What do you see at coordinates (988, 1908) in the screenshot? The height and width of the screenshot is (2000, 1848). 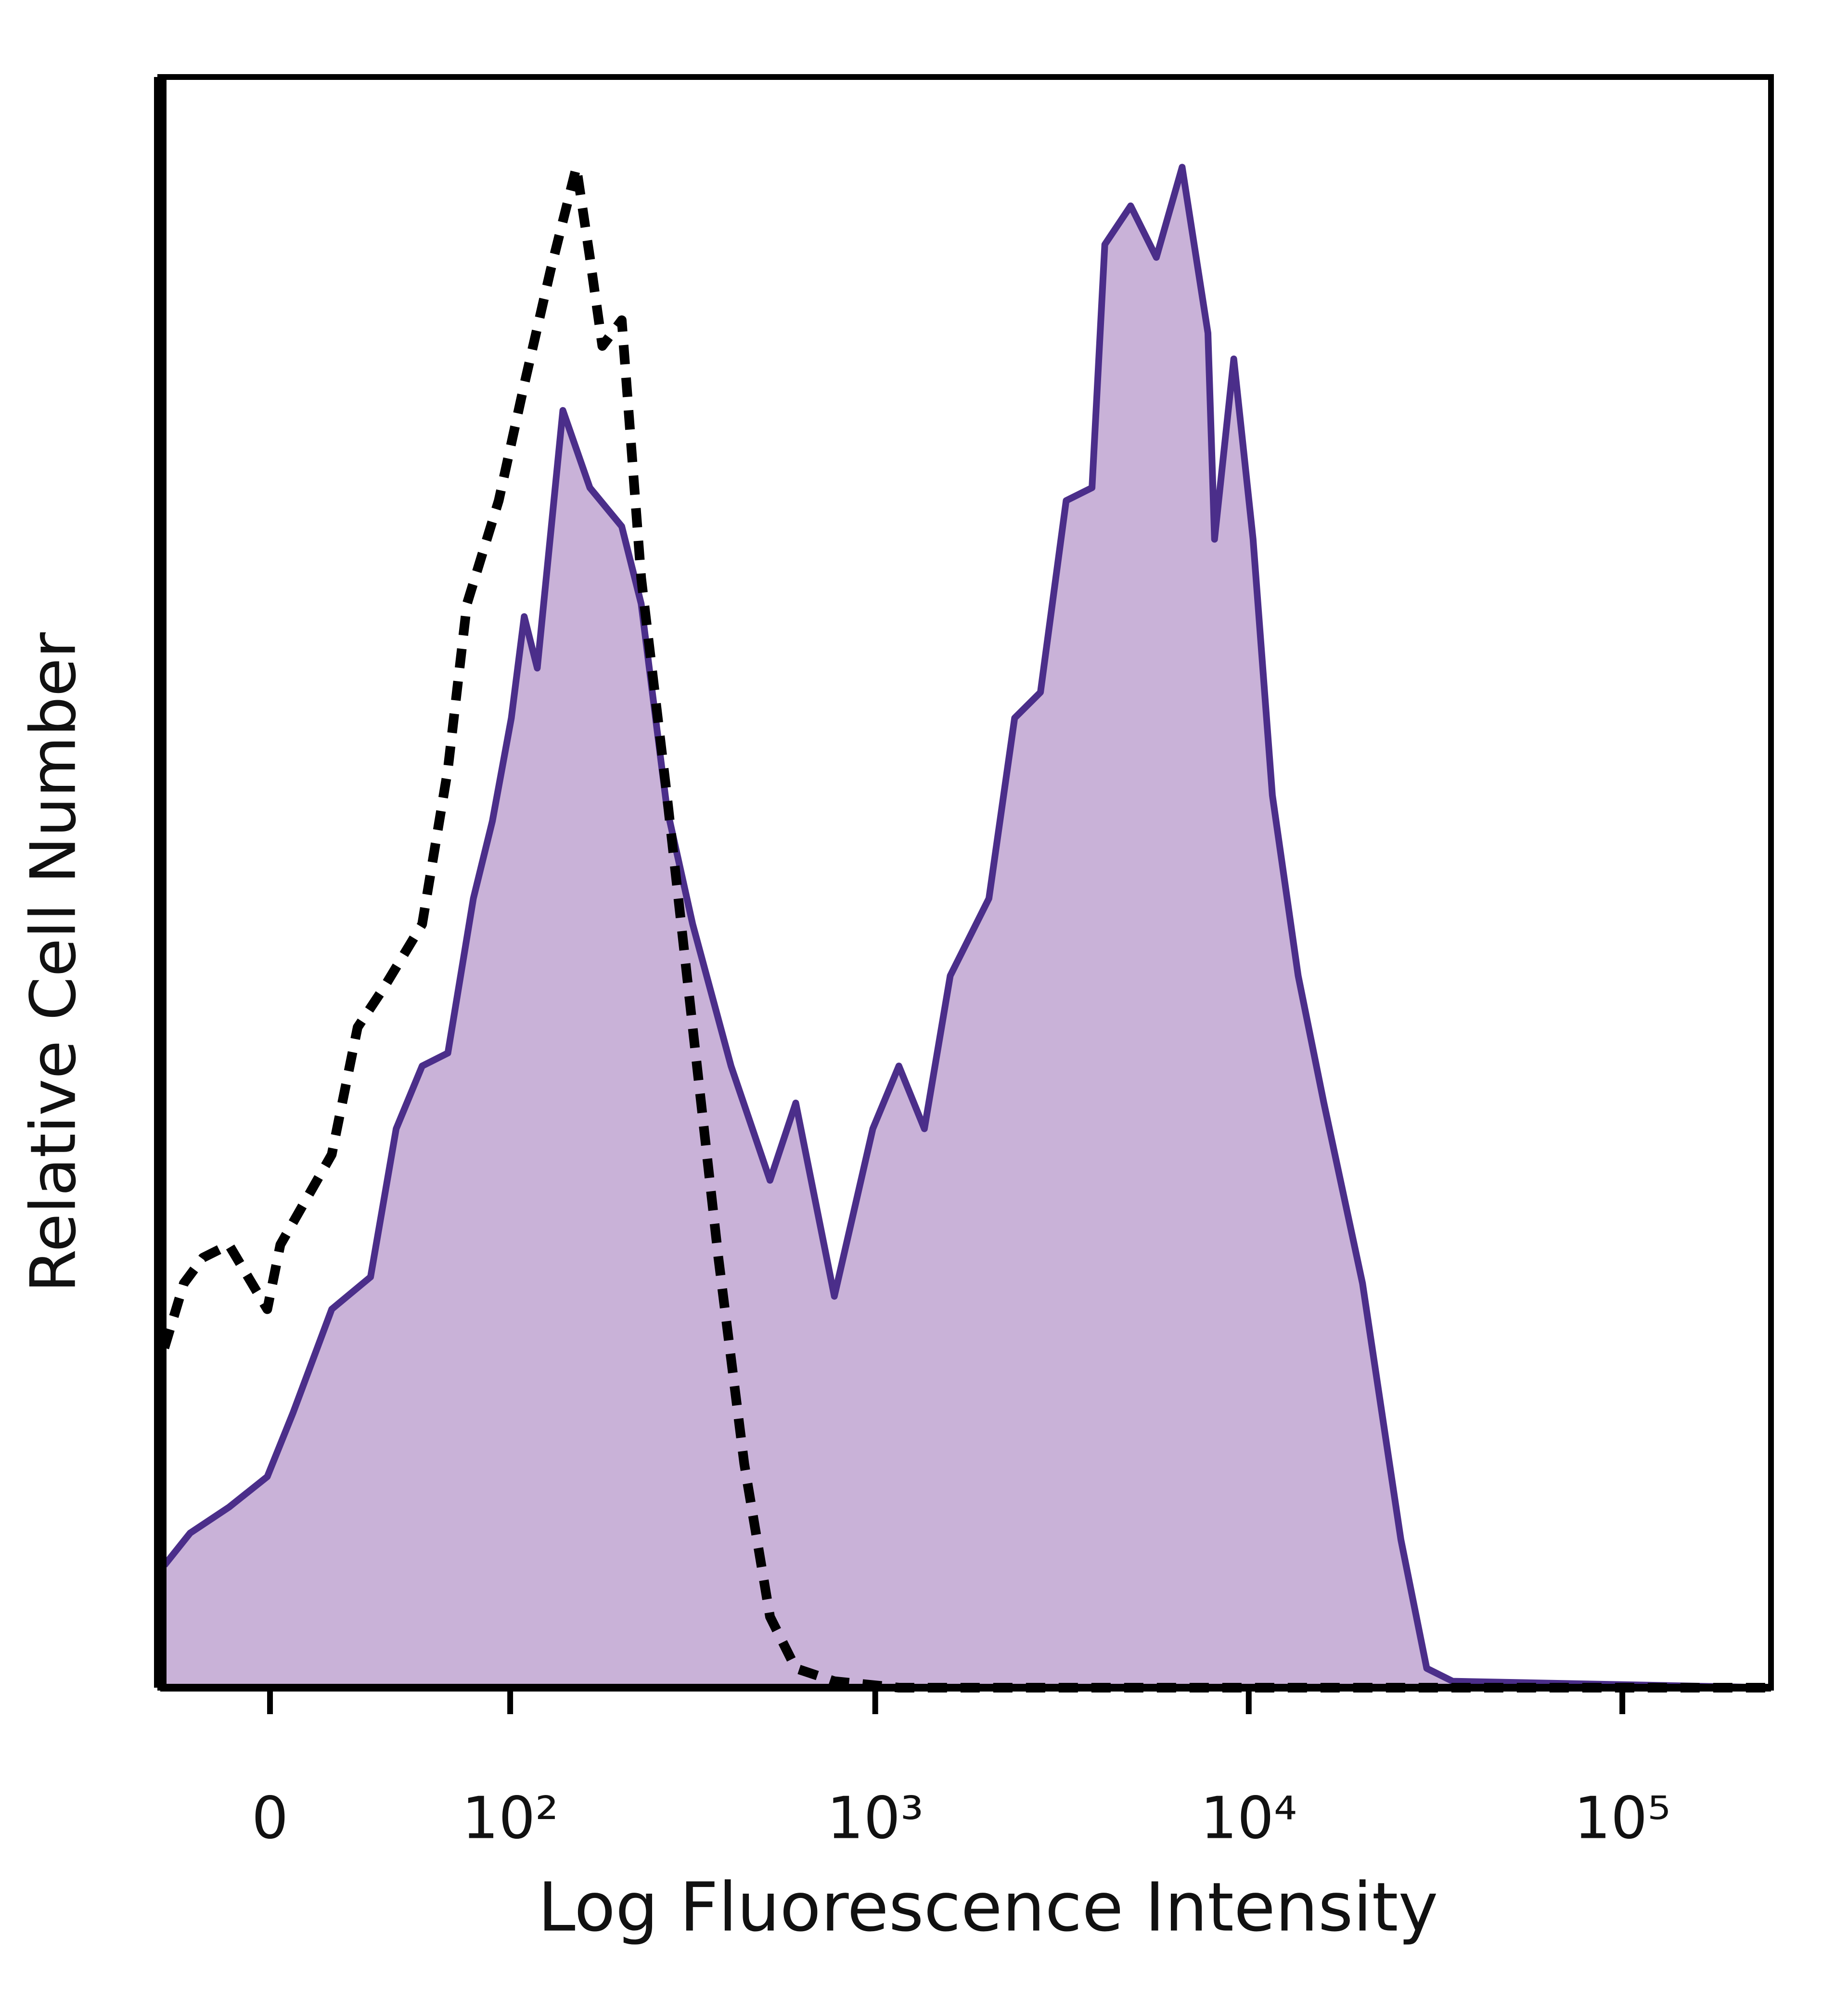 I see `x-axis-label: Log Fluorescence Intensity` at bounding box center [988, 1908].